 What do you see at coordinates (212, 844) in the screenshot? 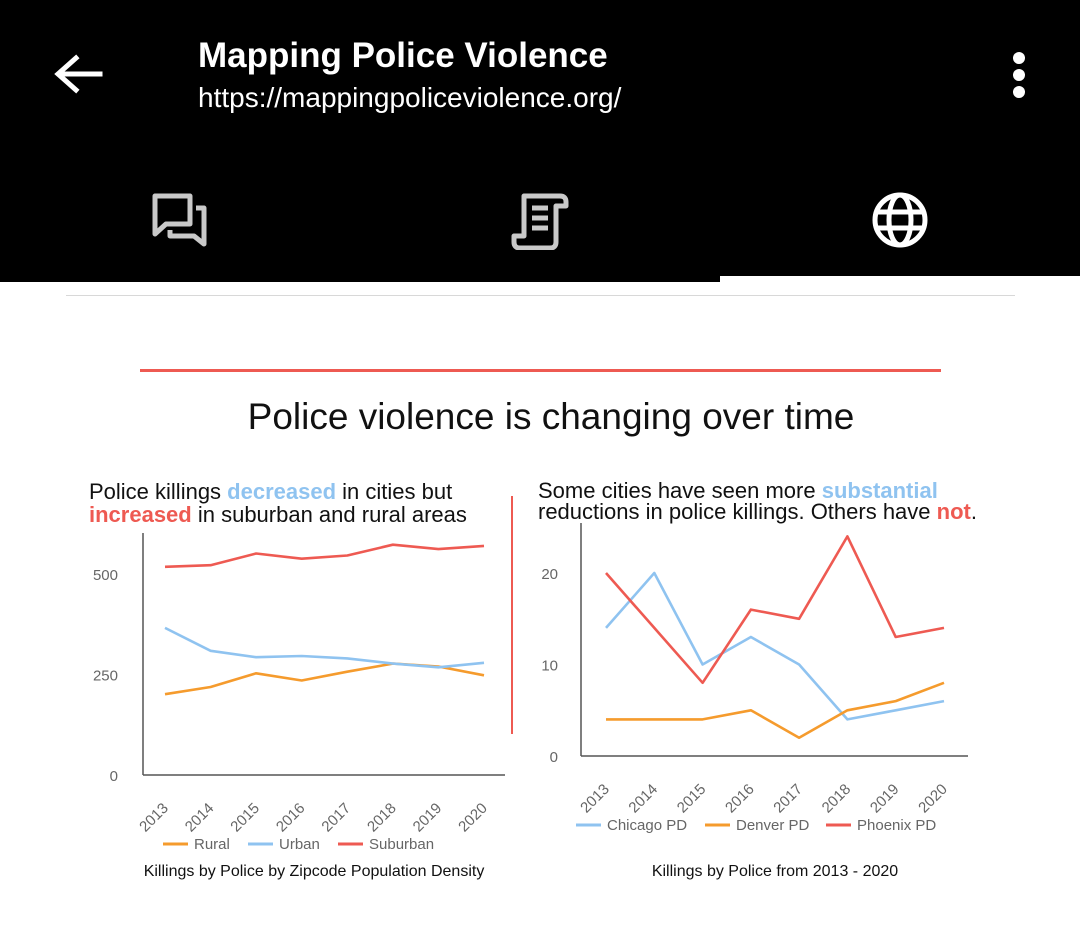
I see `legend-label: Rural` at bounding box center [212, 844].